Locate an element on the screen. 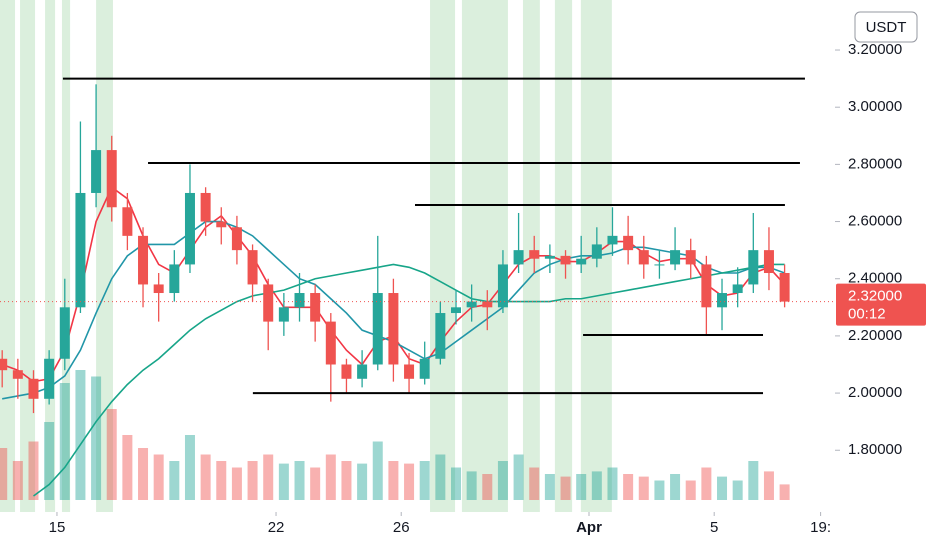 The width and height of the screenshot is (932, 550). currency-box is located at coordinates (886, 27).